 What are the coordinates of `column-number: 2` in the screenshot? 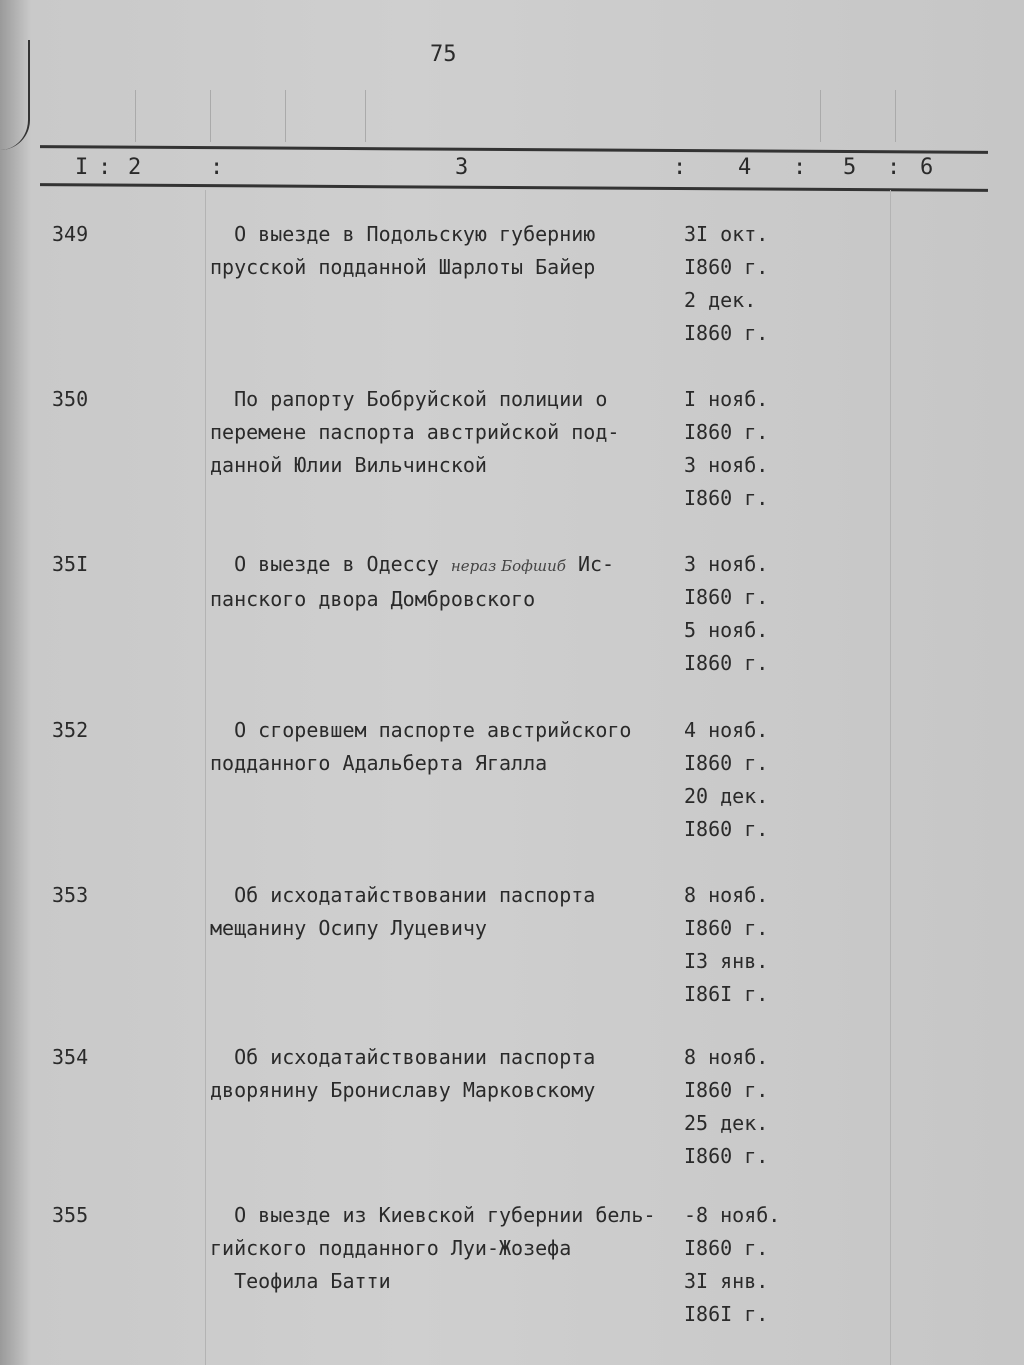 It's located at (135, 167).